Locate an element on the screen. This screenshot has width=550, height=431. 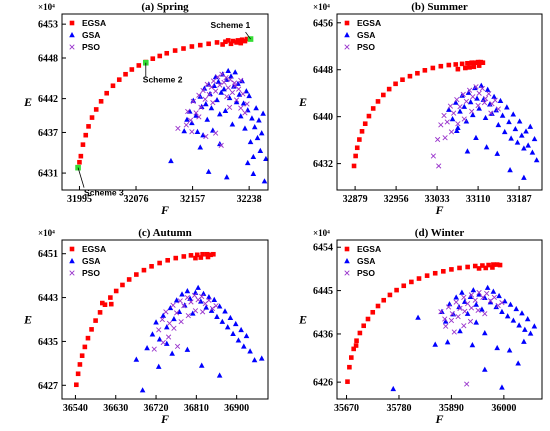
x-tick-label: 36630 is located at coordinates (115, 408).